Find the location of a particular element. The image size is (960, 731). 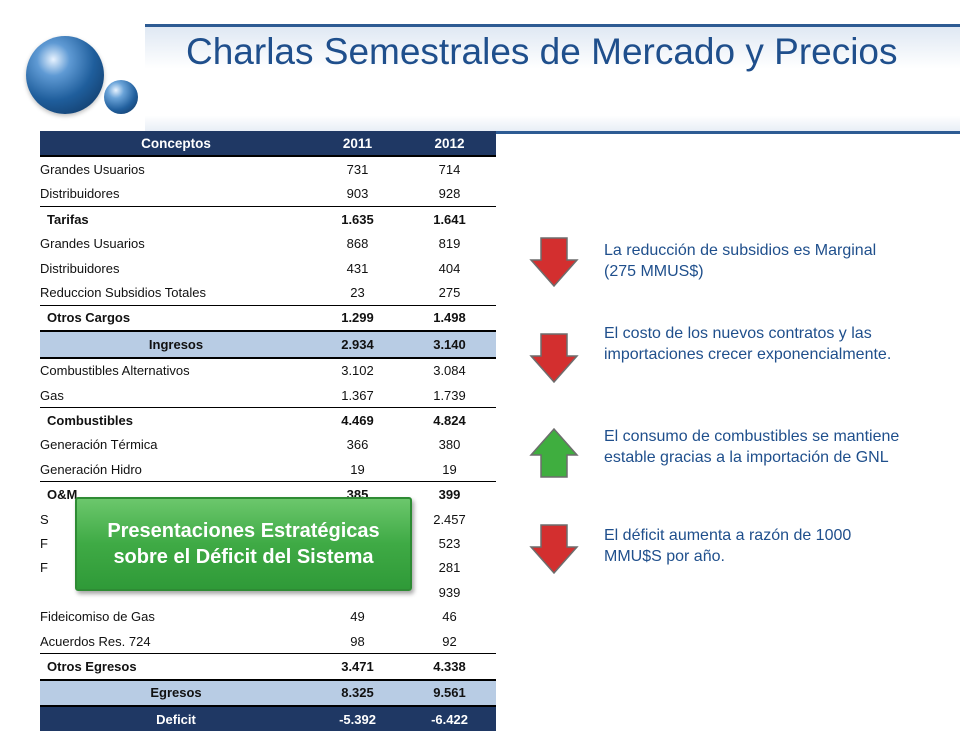

row-value-2012: -6.422 is located at coordinates (449, 718).